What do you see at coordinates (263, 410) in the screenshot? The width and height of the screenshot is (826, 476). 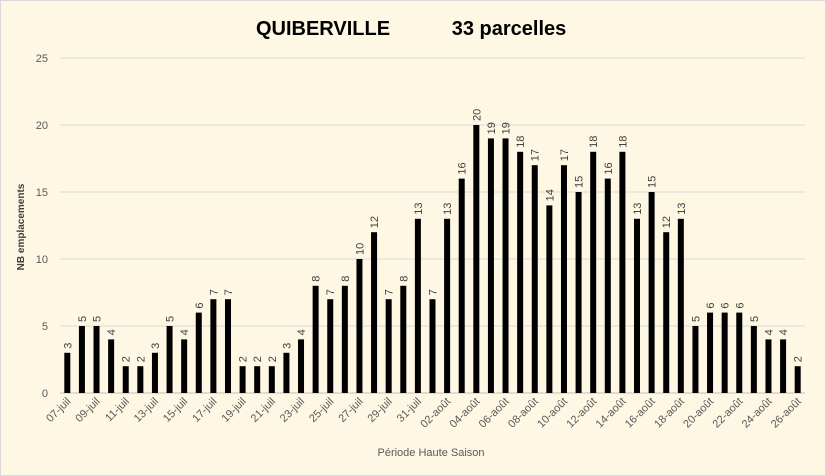 I see `x-tick-label: 21-juil` at bounding box center [263, 410].